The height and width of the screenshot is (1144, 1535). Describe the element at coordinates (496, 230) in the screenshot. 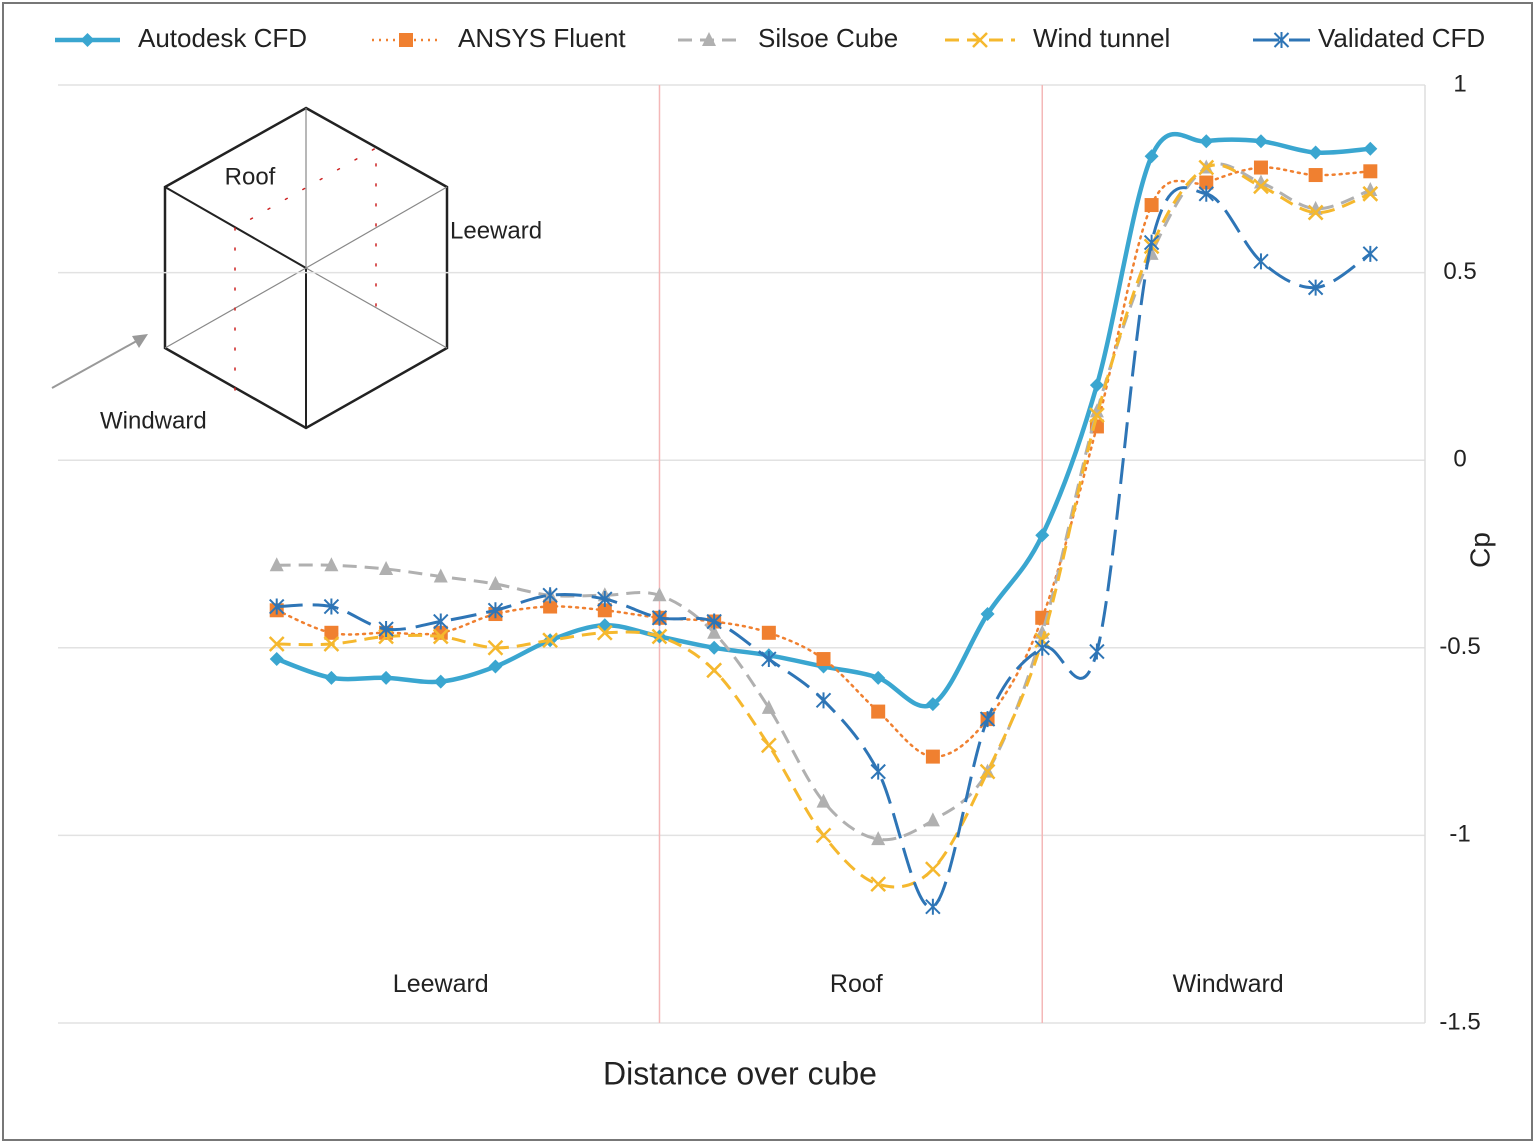

I see `inset-label: Leeward` at that location.